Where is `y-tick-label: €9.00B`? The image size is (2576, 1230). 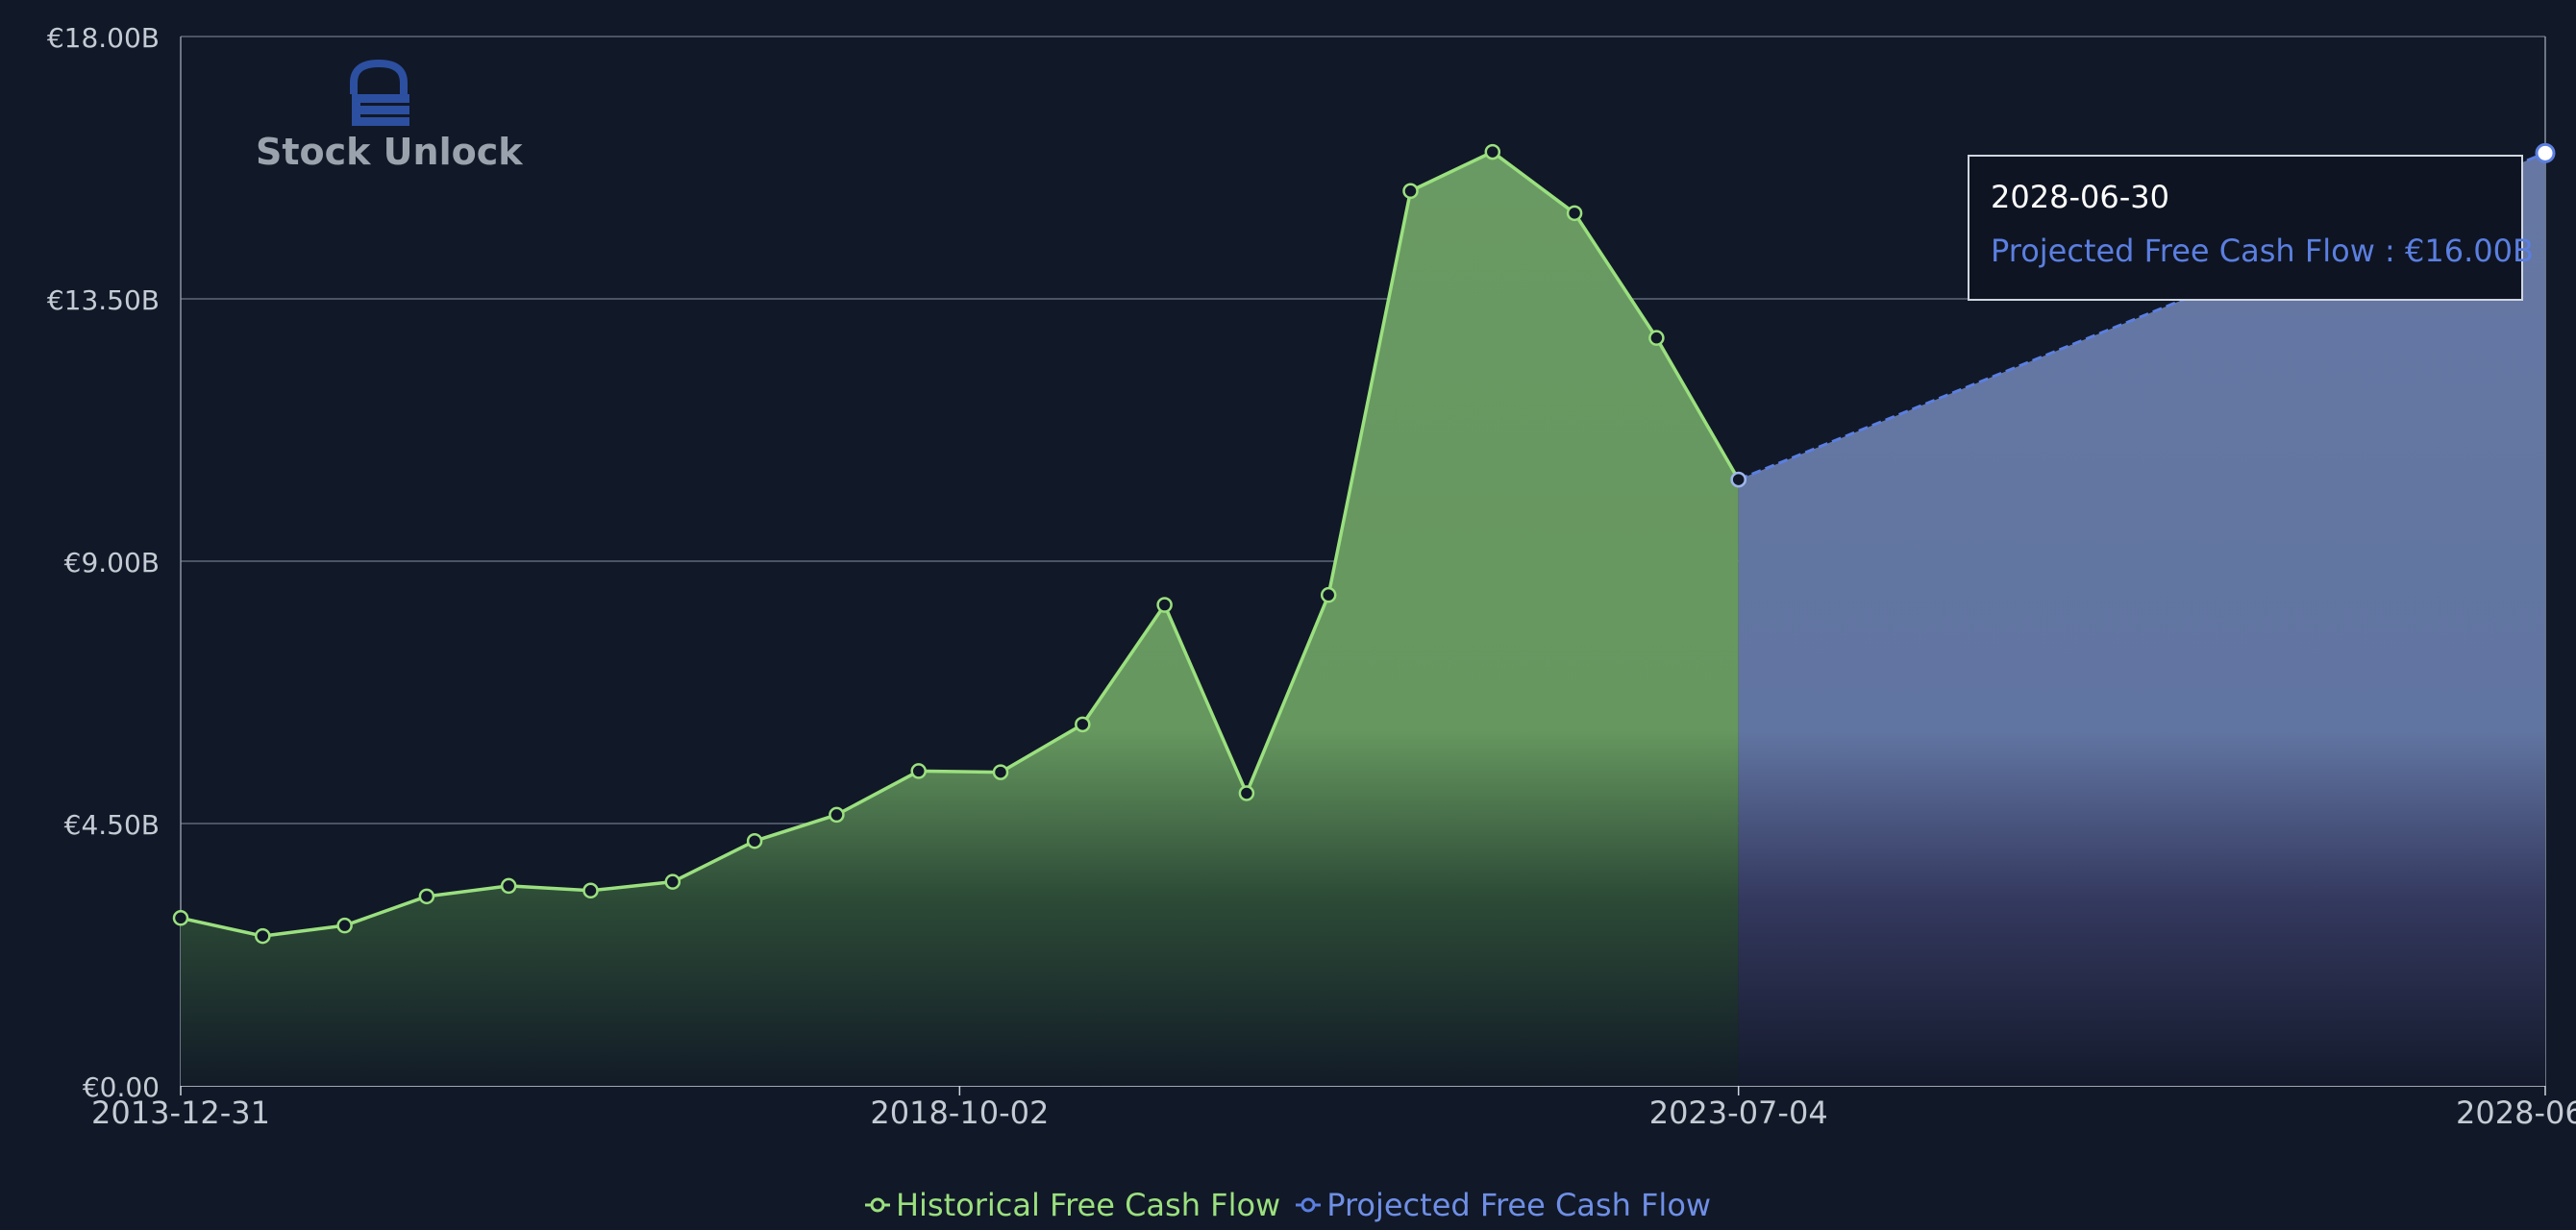
y-tick-label: €9.00B is located at coordinates (112, 562).